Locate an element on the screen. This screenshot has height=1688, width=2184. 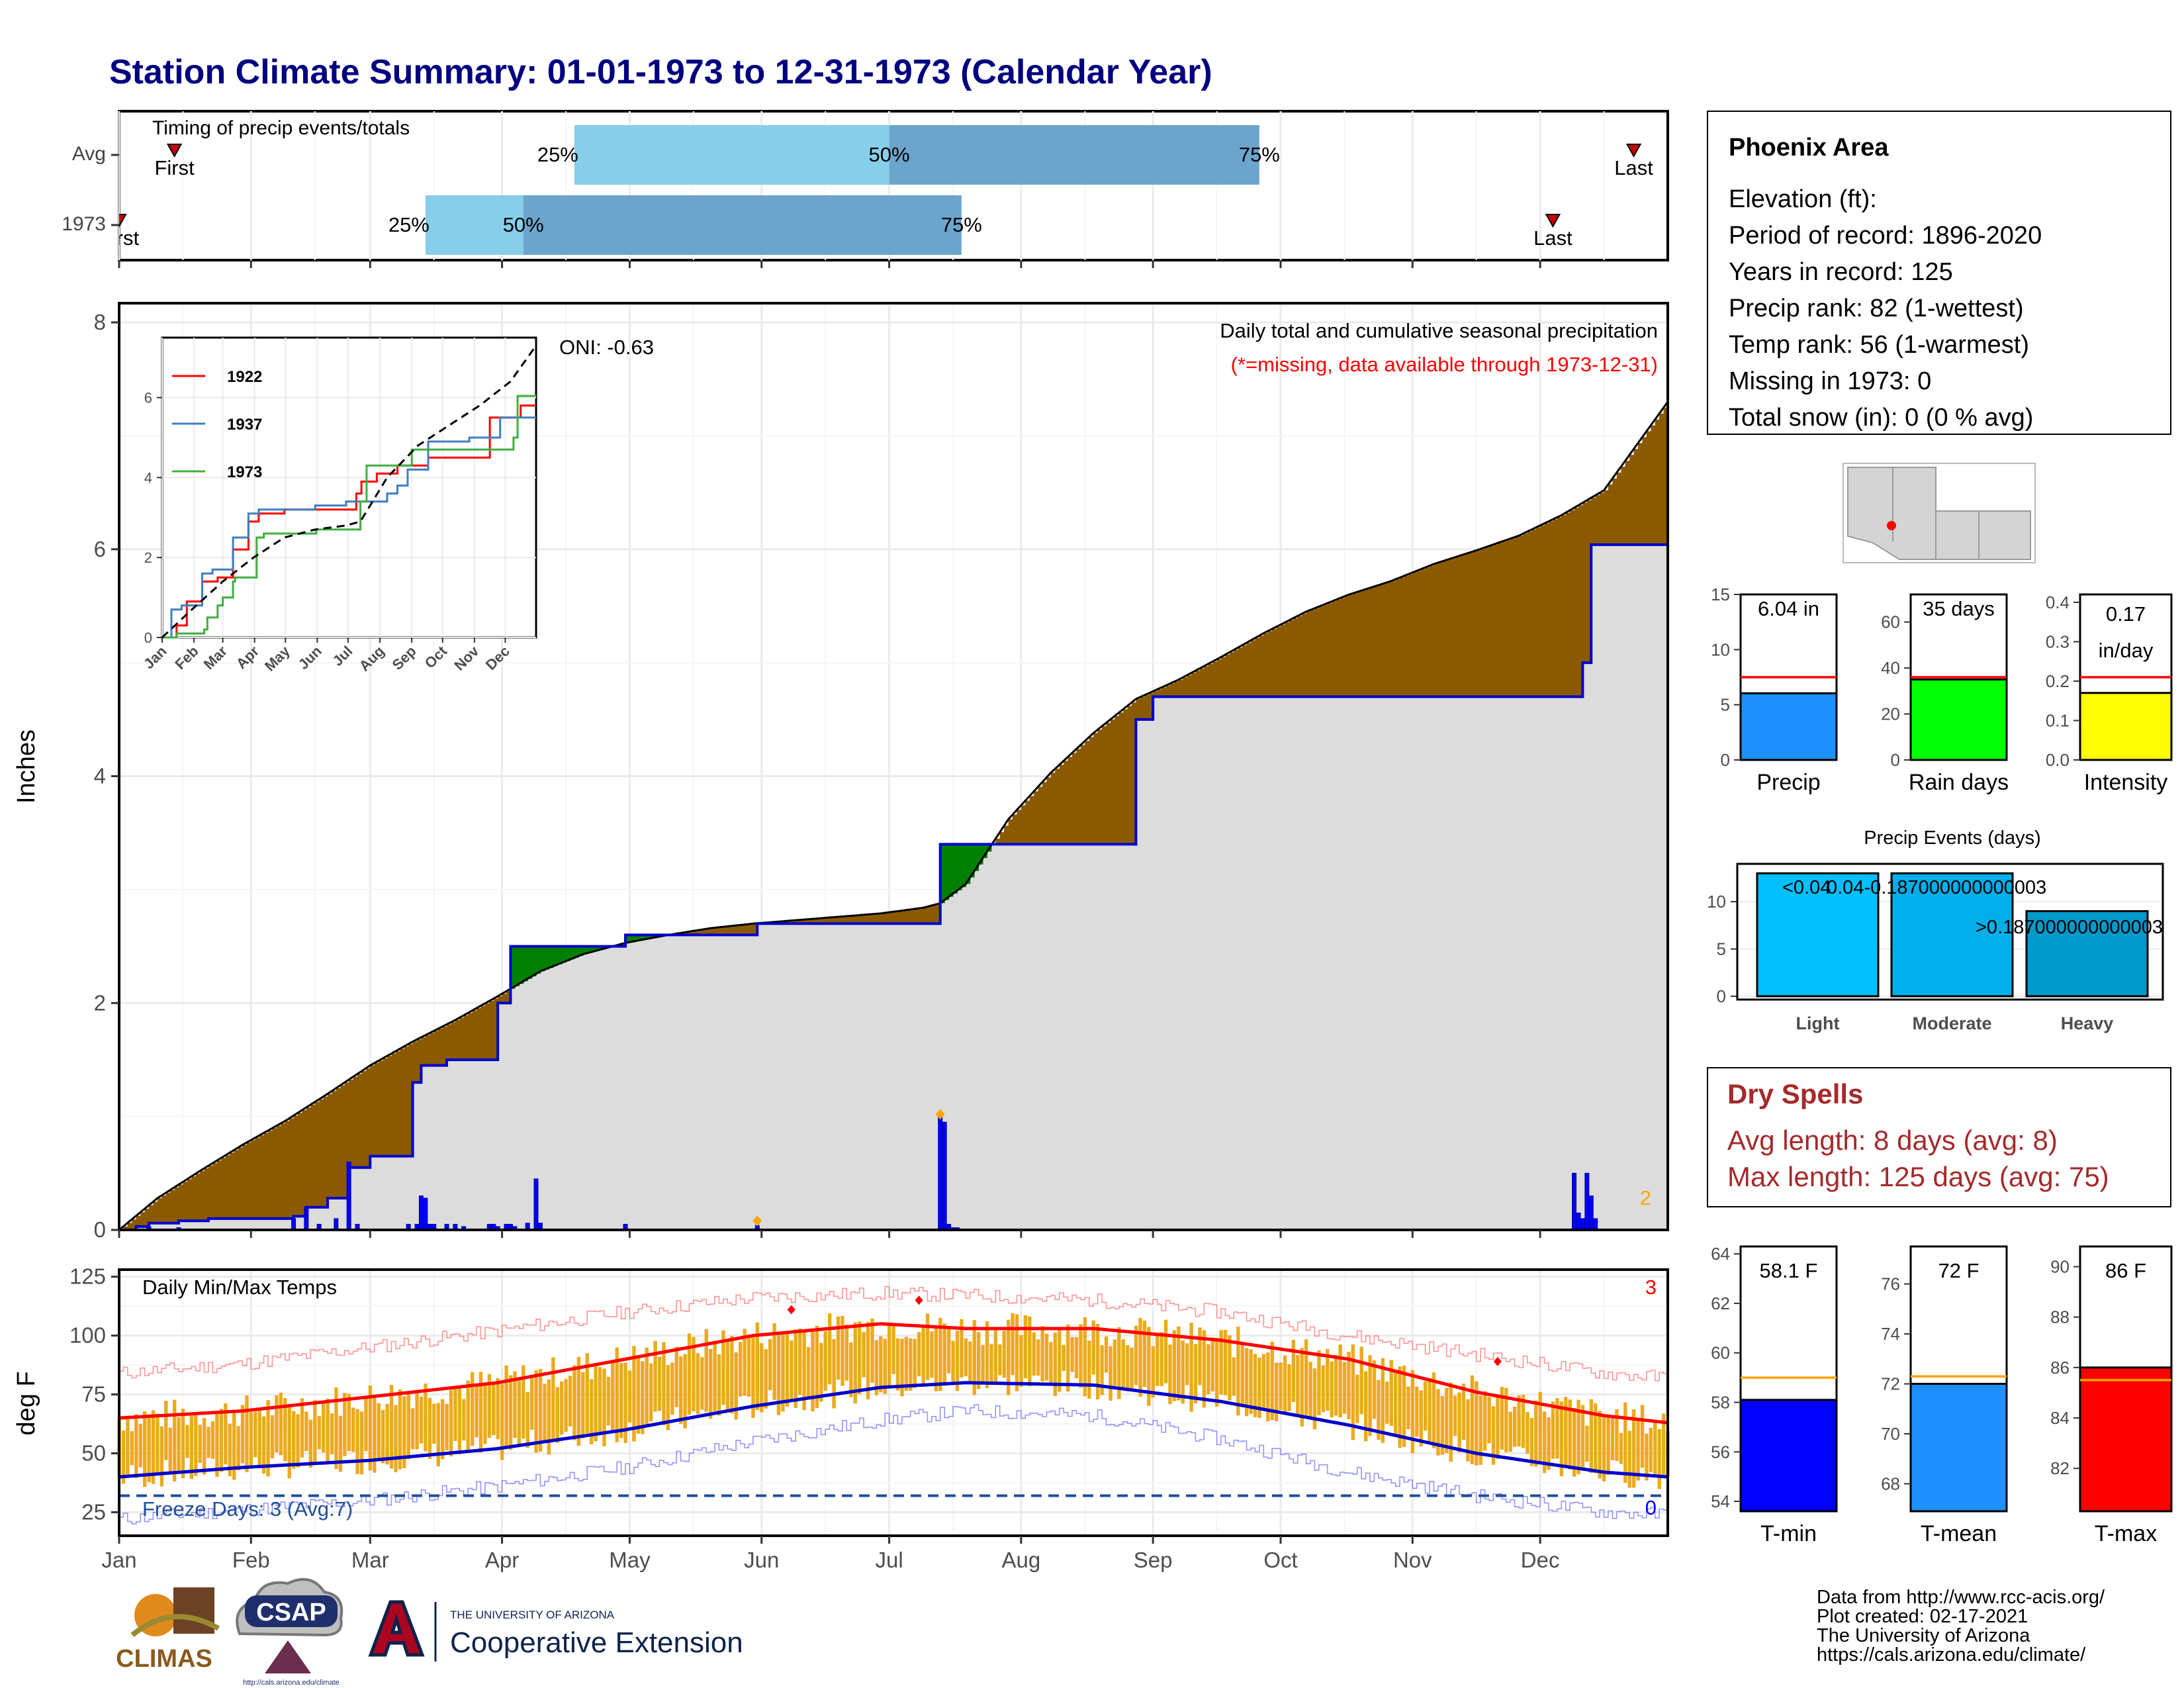
precip-category-label: Precip is located at coordinates (1788, 782).